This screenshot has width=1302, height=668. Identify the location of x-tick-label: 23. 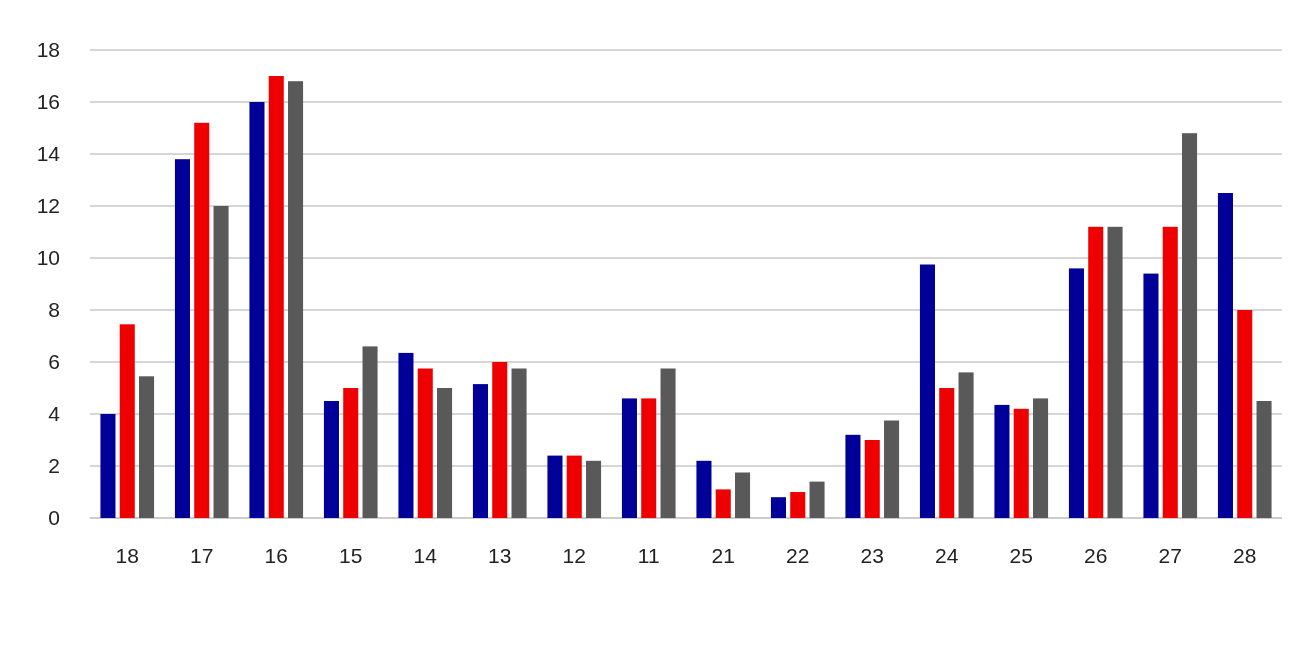
(872, 555).